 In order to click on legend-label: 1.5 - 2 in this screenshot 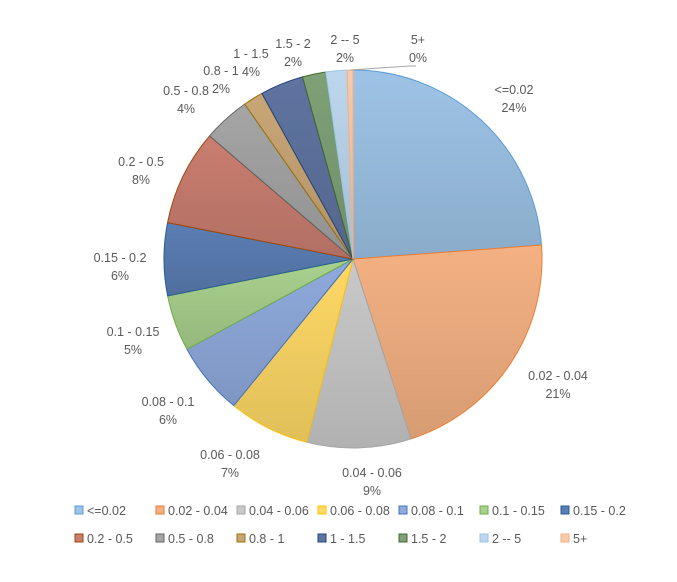, I will do `click(428, 539)`.